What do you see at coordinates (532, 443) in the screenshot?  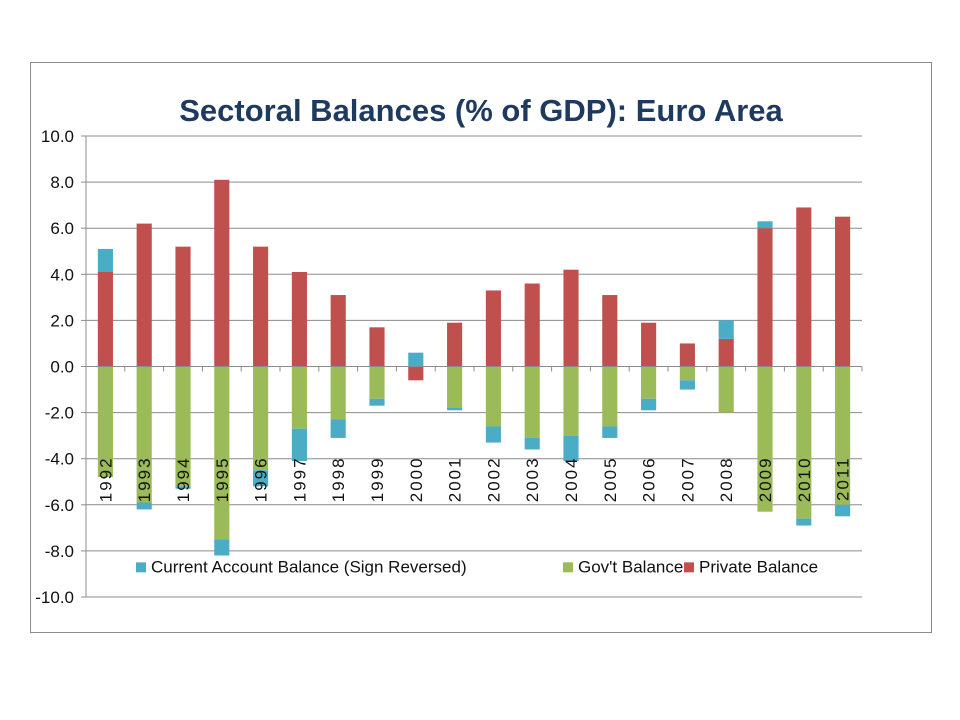 I see `bar-current-account-balance-sign-reversed-2003` at bounding box center [532, 443].